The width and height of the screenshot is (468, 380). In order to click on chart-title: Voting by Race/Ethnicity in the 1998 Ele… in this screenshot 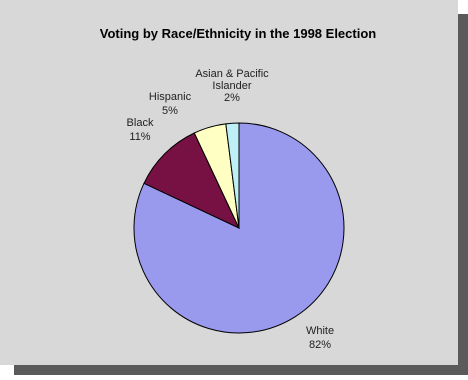, I will do `click(238, 33)`.